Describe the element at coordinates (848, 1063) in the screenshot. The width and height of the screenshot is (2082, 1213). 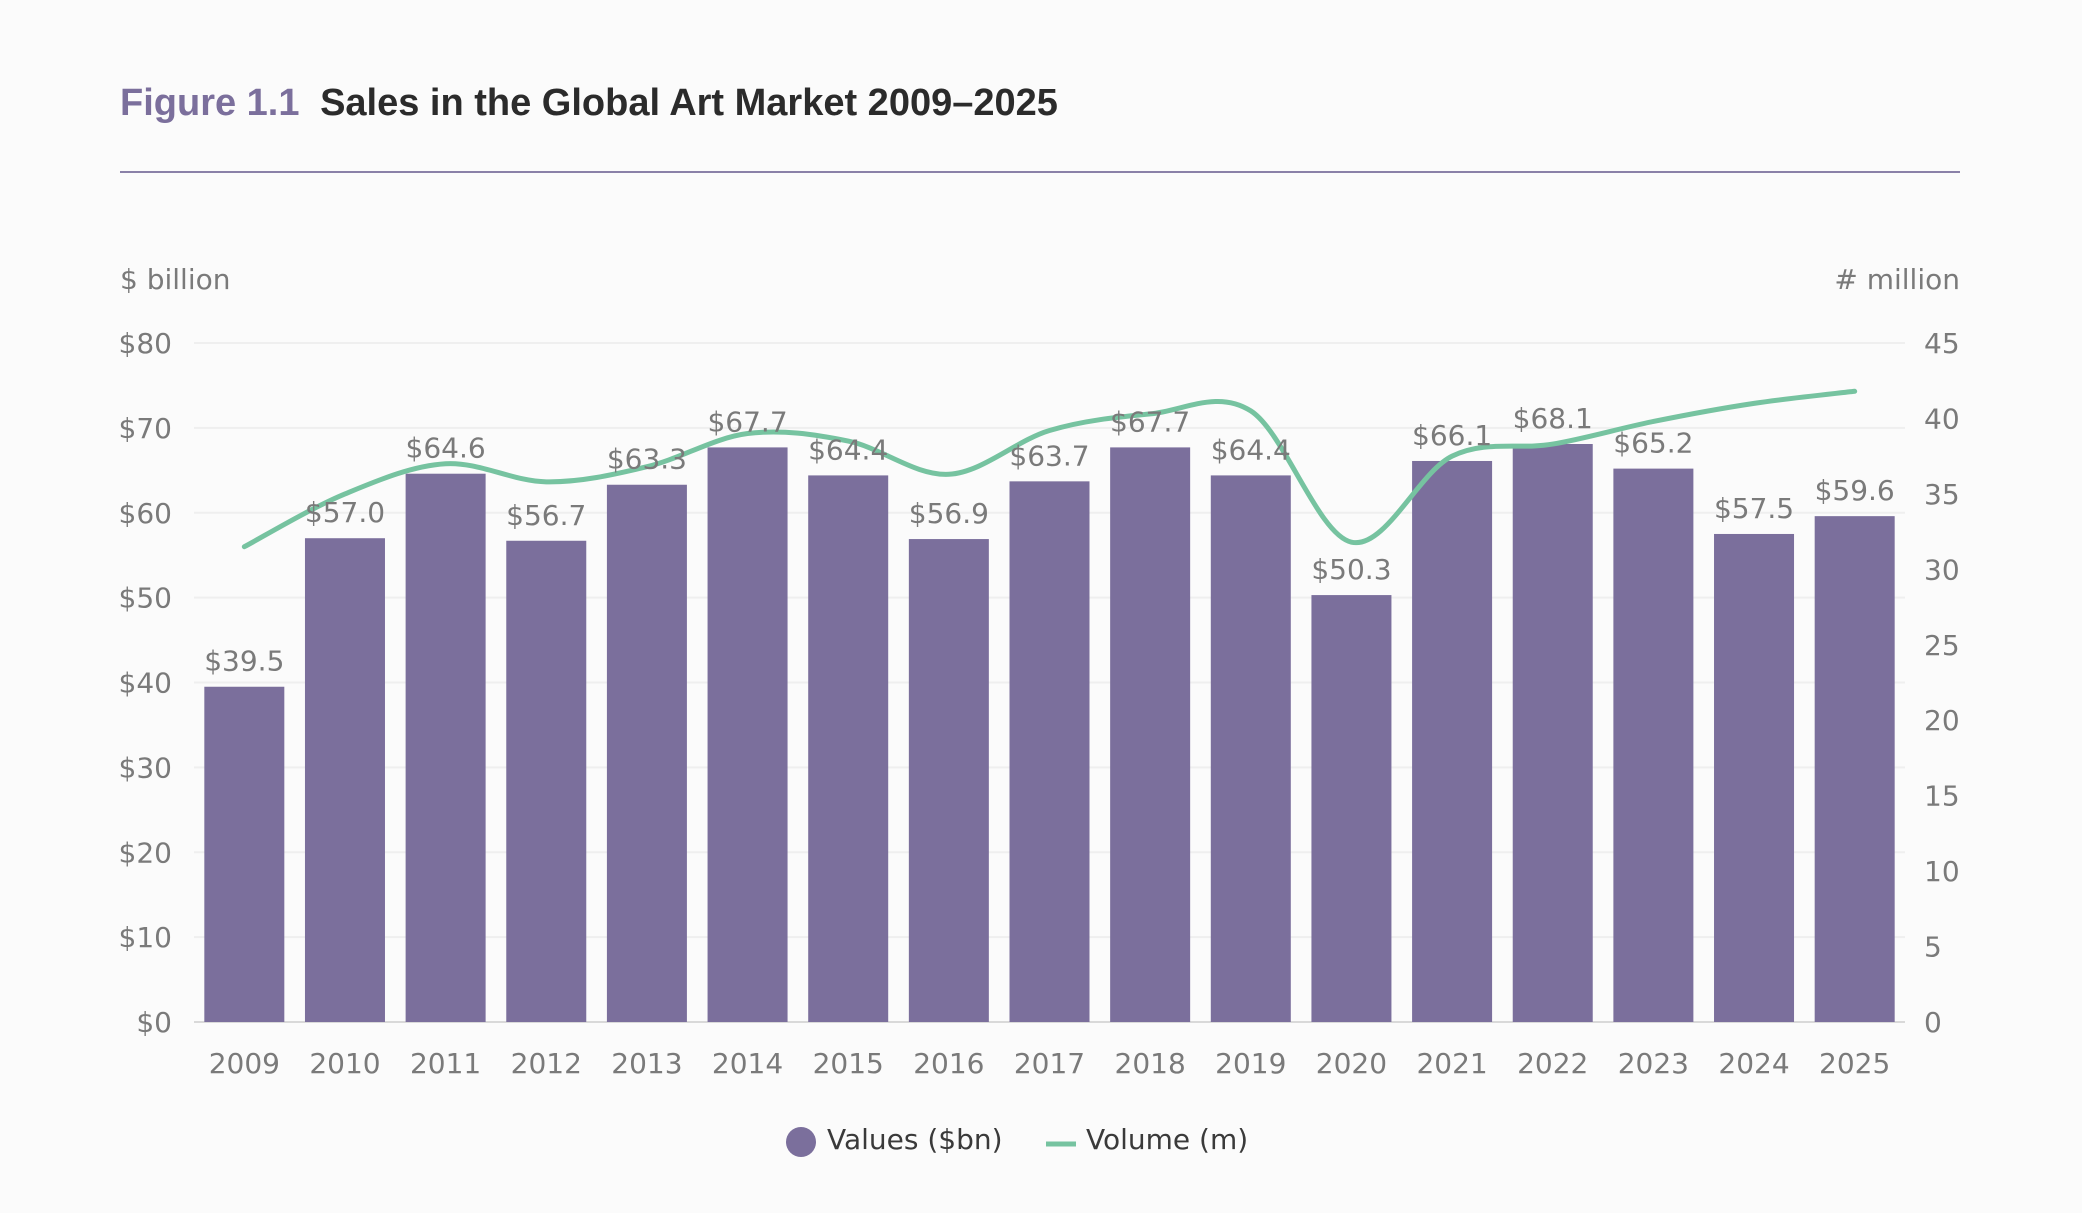
I see `x-tick-2015: 2015` at that location.